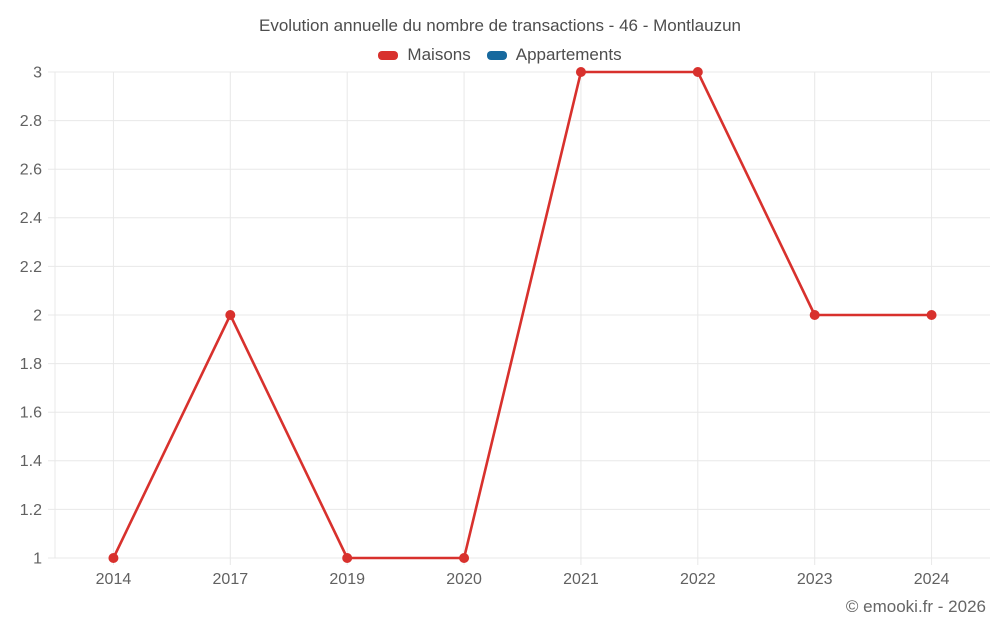  I want to click on x-axis-tick-label: 2014, so click(114, 579).